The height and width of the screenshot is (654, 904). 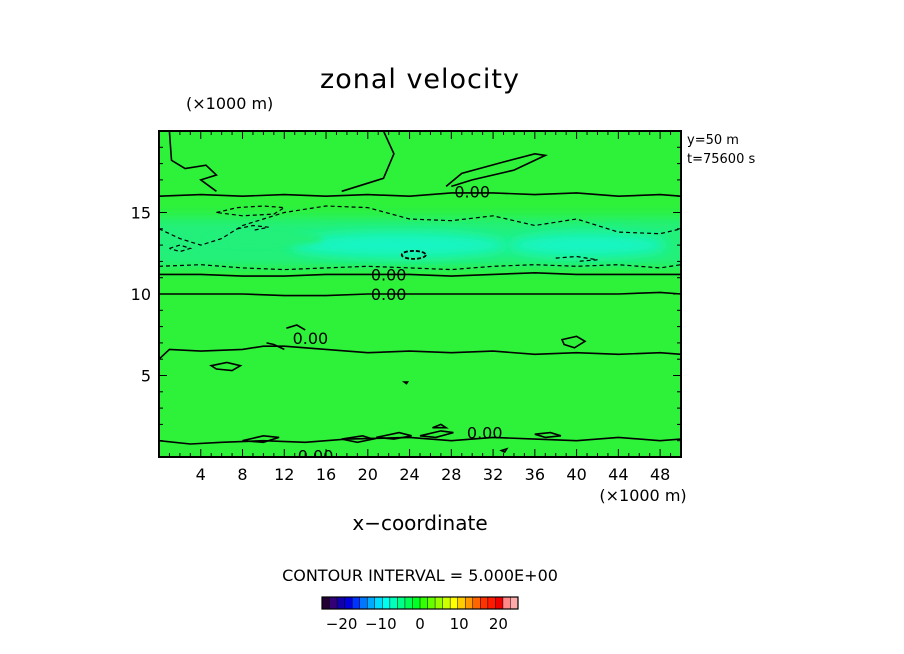 I want to click on x-axis-unit: (×1000 m), so click(x=642, y=495).